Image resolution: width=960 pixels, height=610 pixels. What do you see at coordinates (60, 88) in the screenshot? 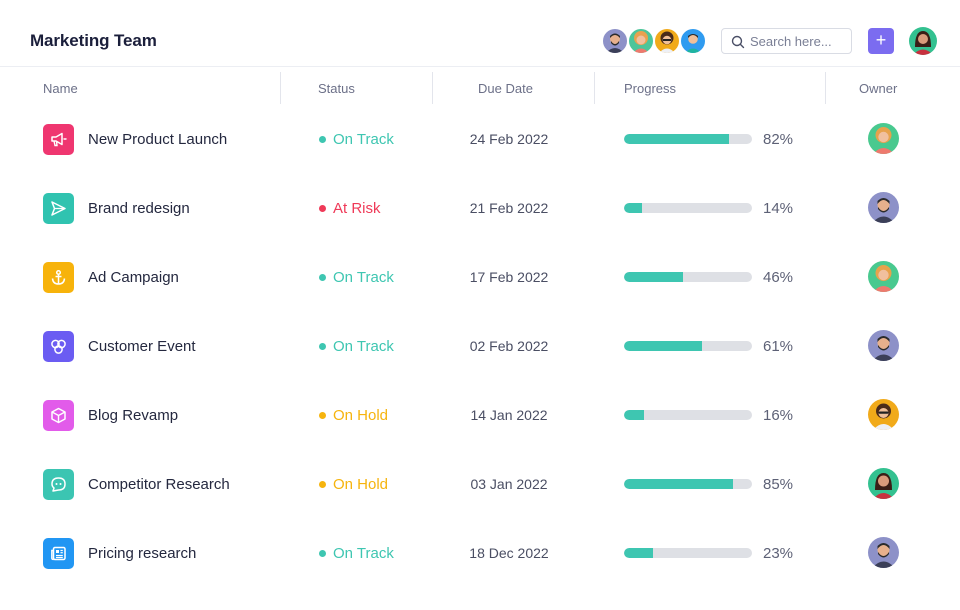
I see `column-header-name: Name` at bounding box center [60, 88].